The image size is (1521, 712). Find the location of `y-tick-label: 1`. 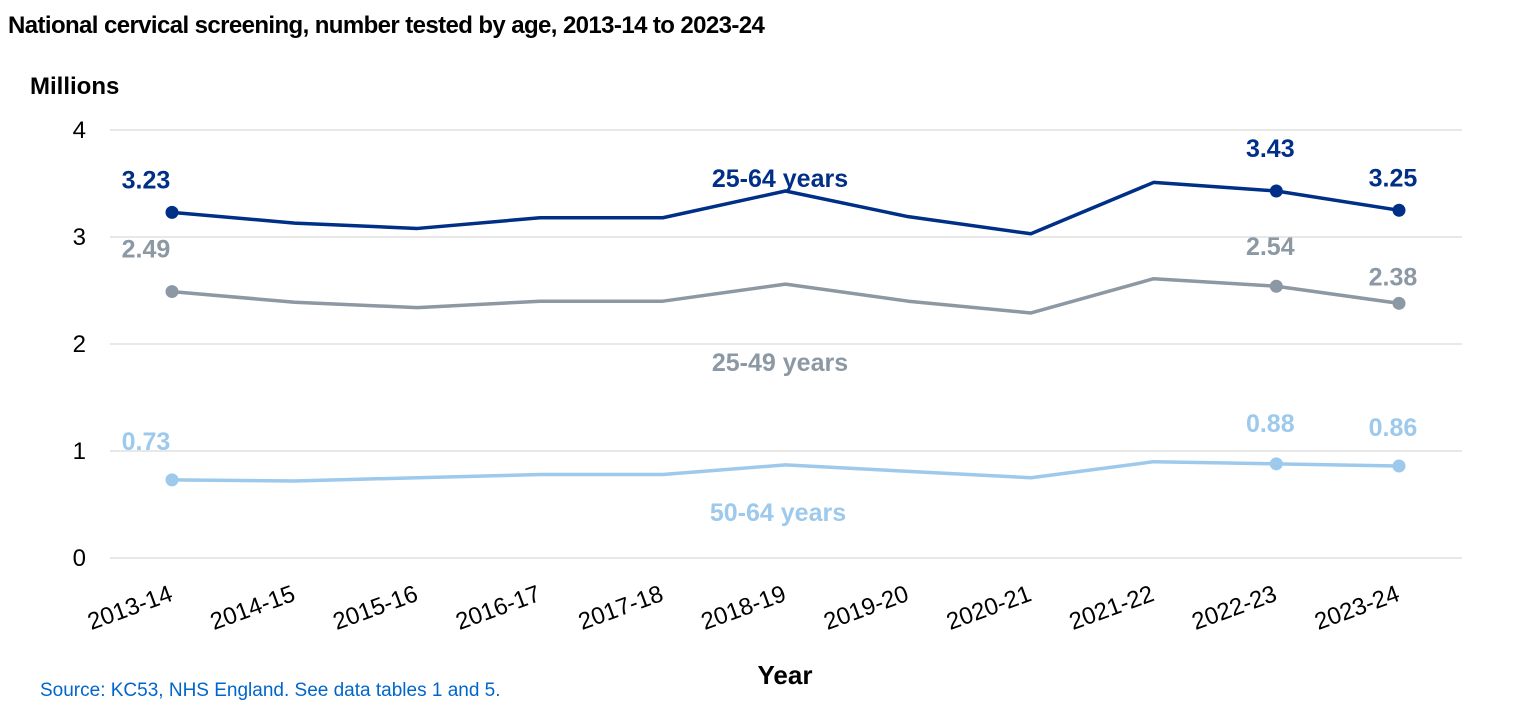

y-tick-label: 1 is located at coordinates (79, 451).